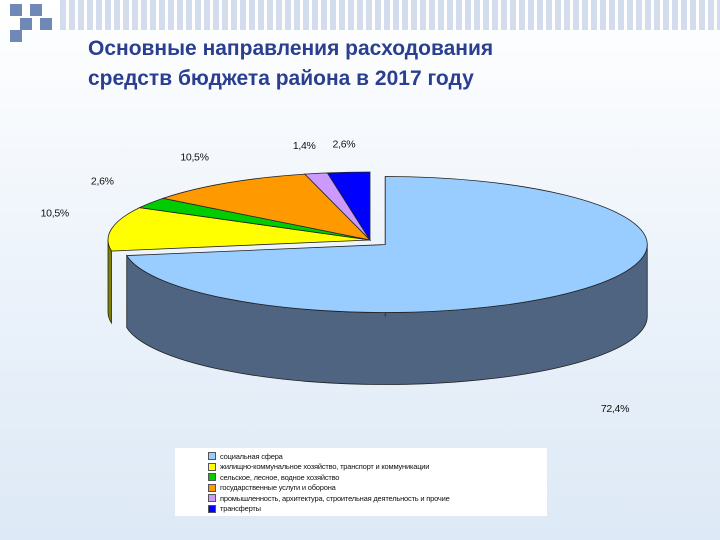 The width and height of the screenshot is (720, 540). What do you see at coordinates (361, 456) in the screenshot?
I see `legend-item: социальная сфера` at bounding box center [361, 456].